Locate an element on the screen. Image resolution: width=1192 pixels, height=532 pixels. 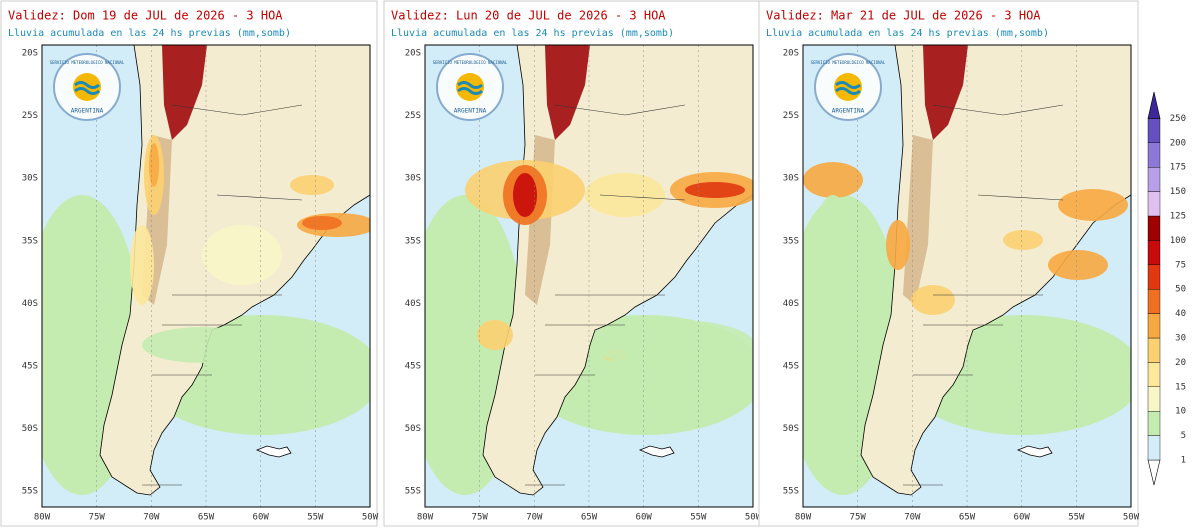
logo-wave is located at coordinates (470, 88).